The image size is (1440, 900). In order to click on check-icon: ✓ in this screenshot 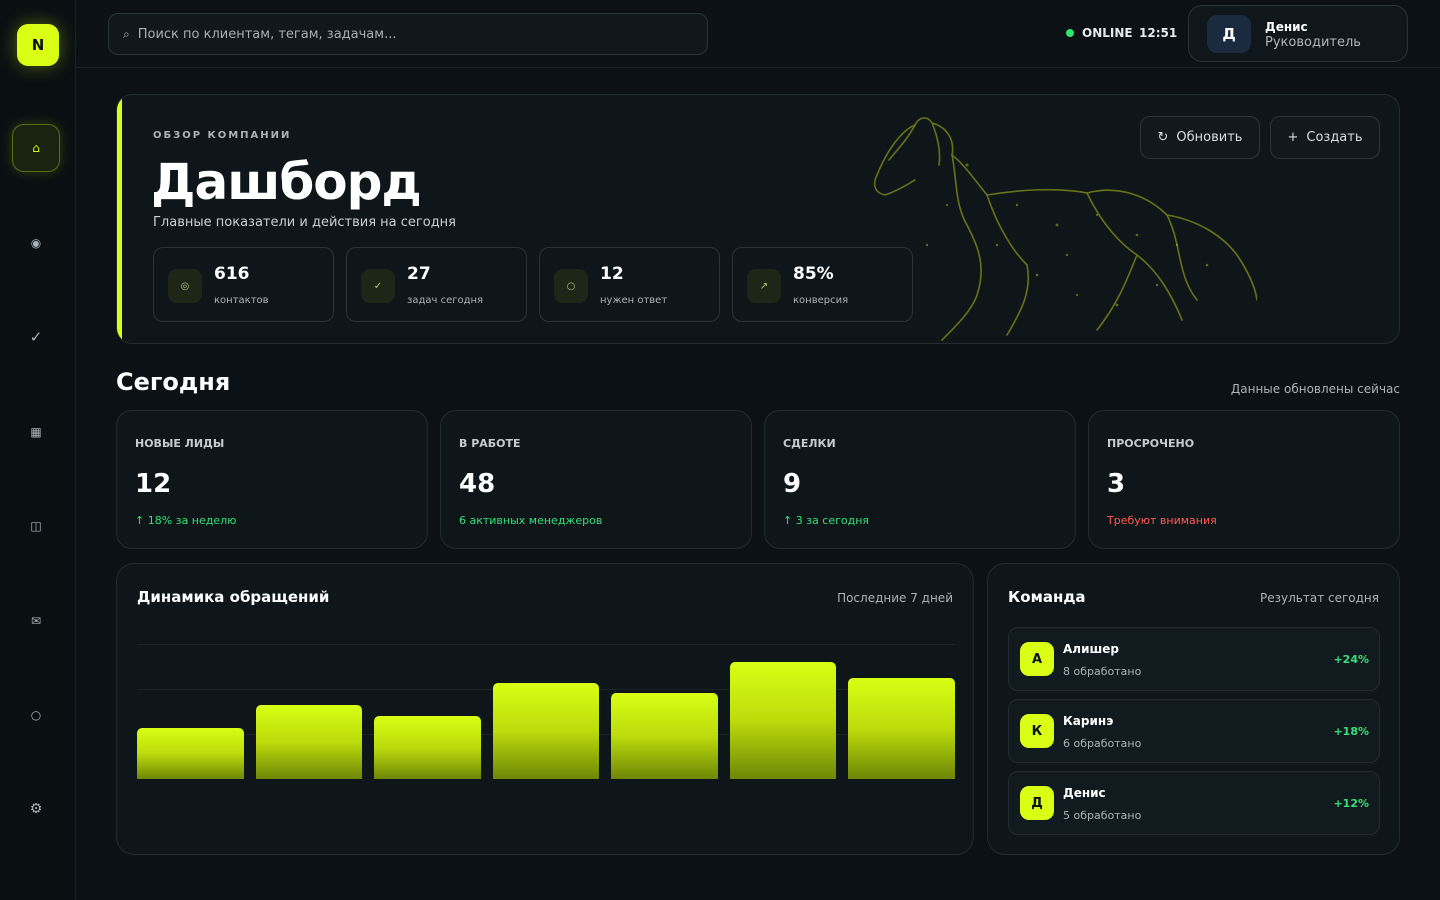, I will do `click(378, 286)`.